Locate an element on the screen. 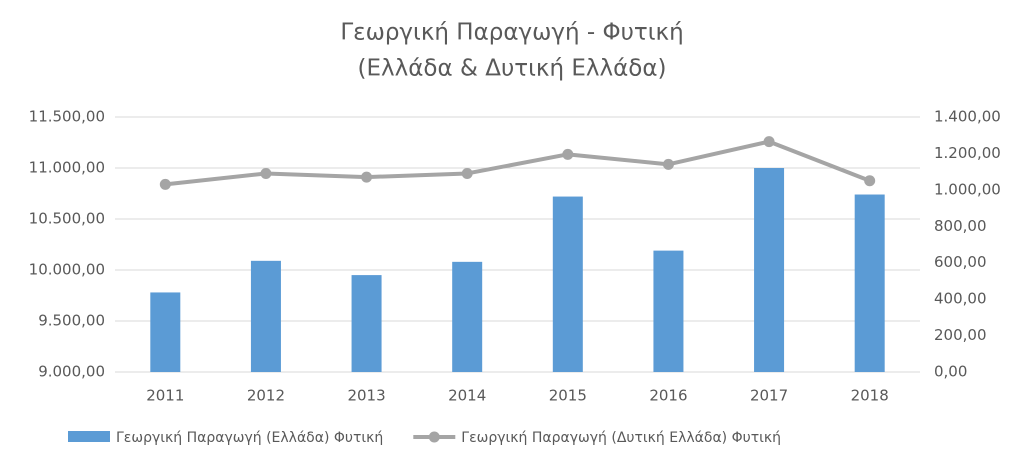  y2-tick-label: 1.200,00 is located at coordinates (967, 153).